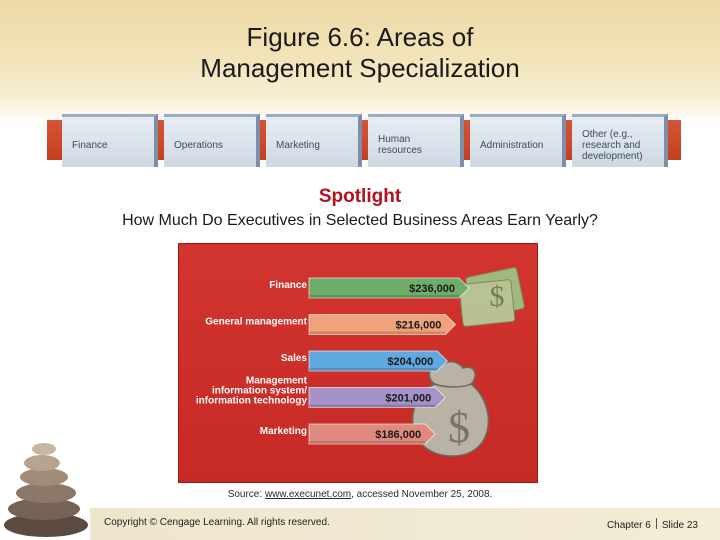  Describe the element at coordinates (410, 362) in the screenshot. I see `value-label-2: $204,000` at that location.